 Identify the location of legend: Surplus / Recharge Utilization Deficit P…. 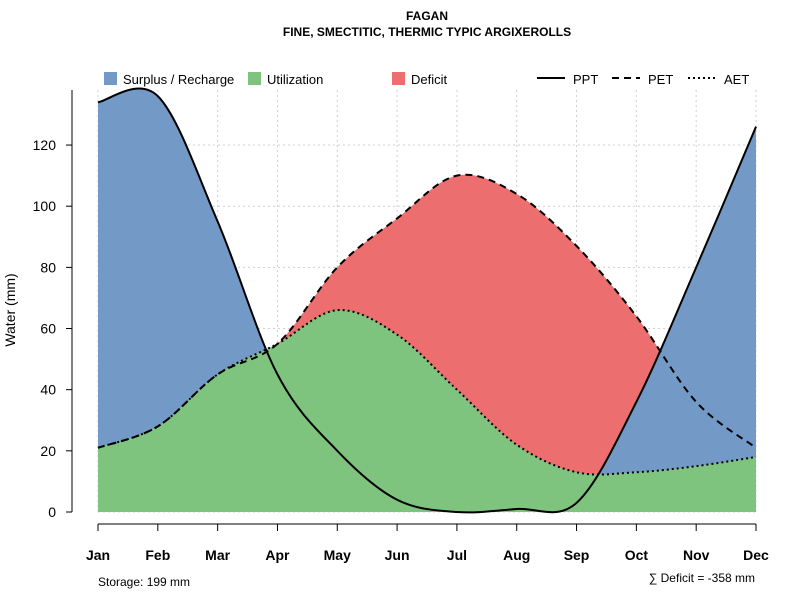
(426, 79).